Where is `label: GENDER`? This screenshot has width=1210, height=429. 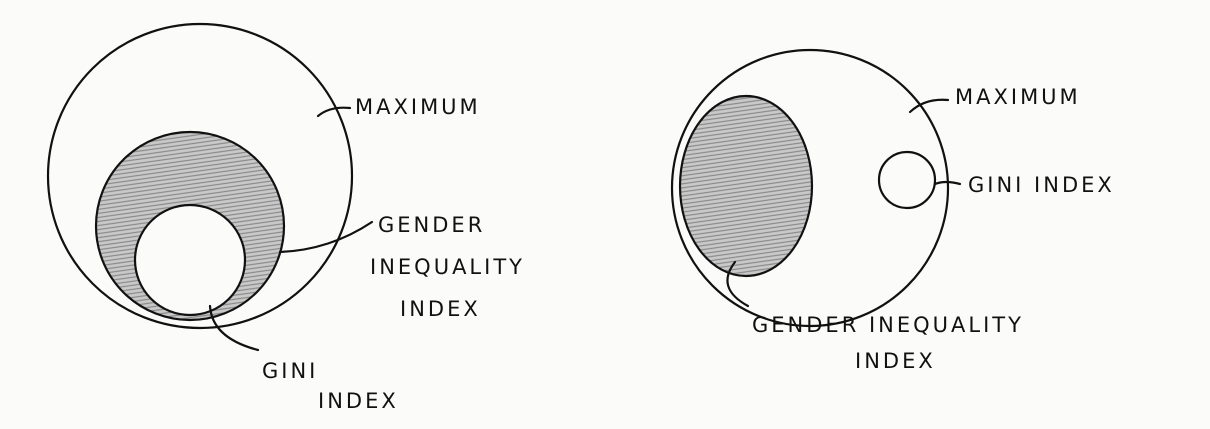 label: GENDER is located at coordinates (431, 225).